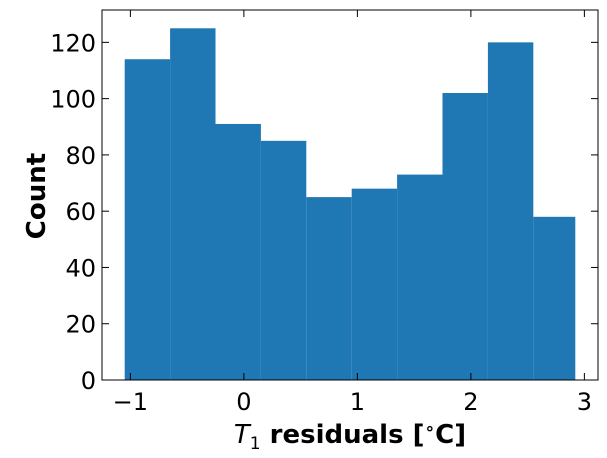  Describe the element at coordinates (37, 196) in the screenshot. I see `y-axis-label: Count` at that location.